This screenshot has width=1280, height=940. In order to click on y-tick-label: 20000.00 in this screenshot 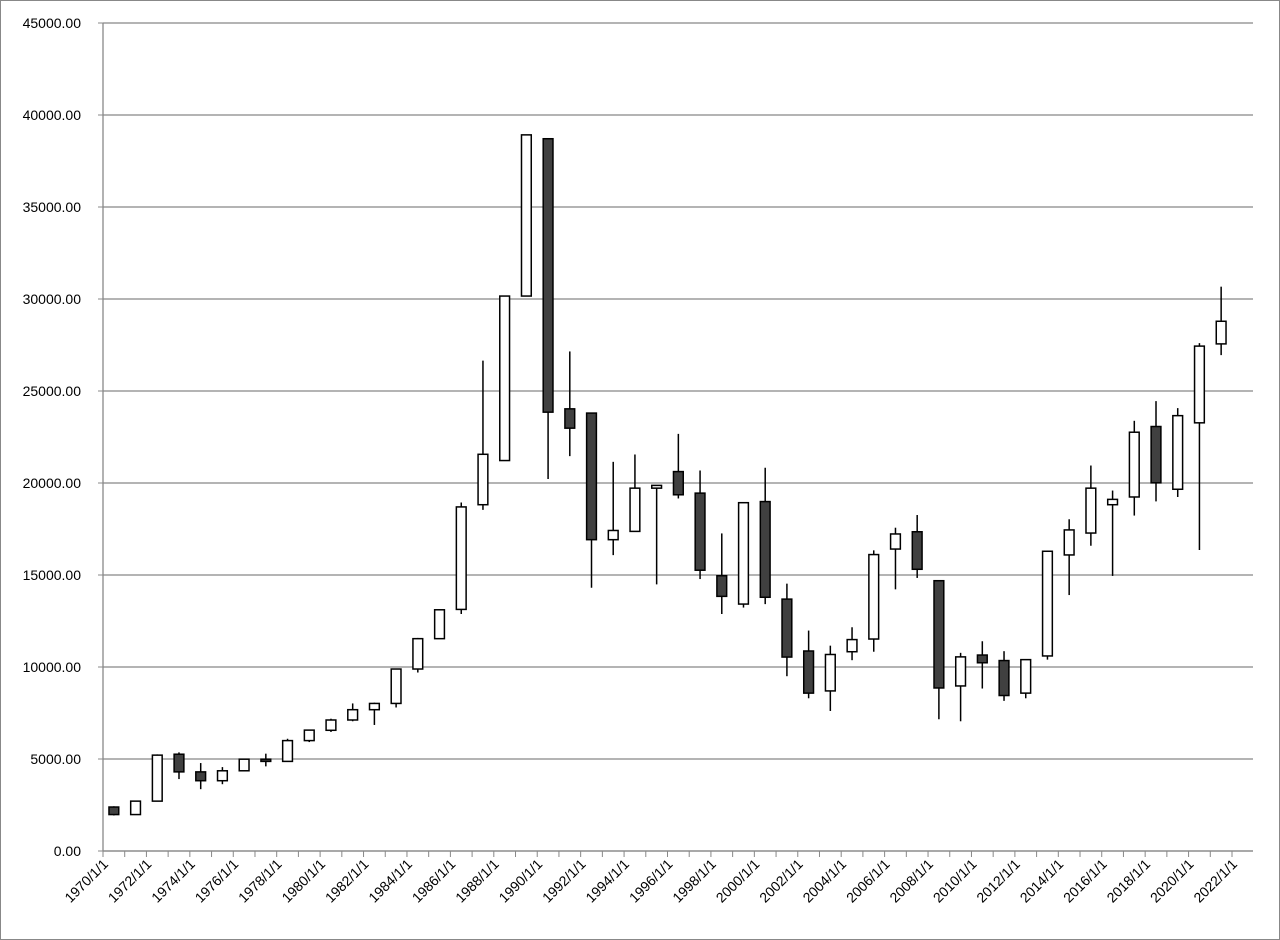, I will do `click(52, 483)`.